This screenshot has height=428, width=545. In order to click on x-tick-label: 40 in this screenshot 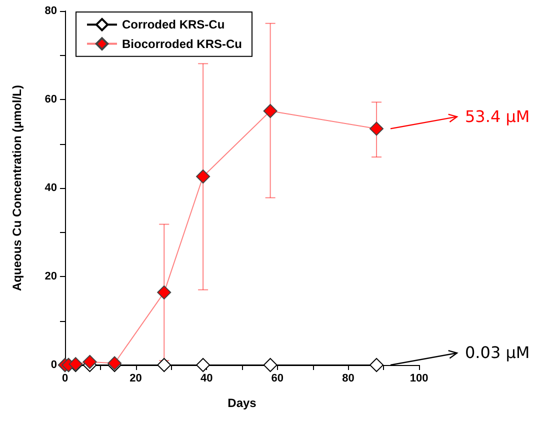, I will do `click(206, 378)`.